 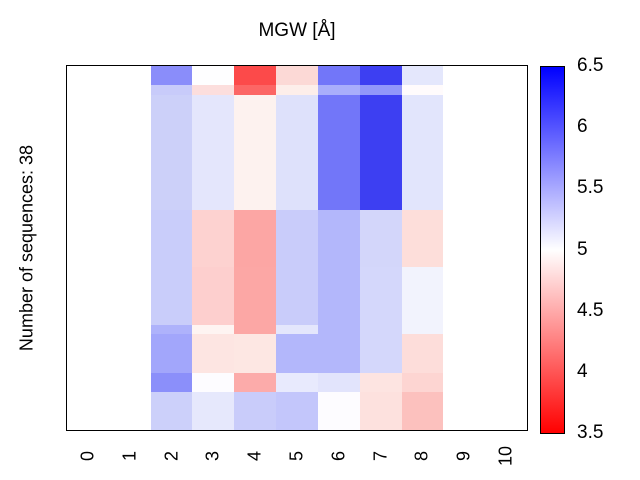 I want to click on x-tick-label: 10, so click(x=505, y=456).